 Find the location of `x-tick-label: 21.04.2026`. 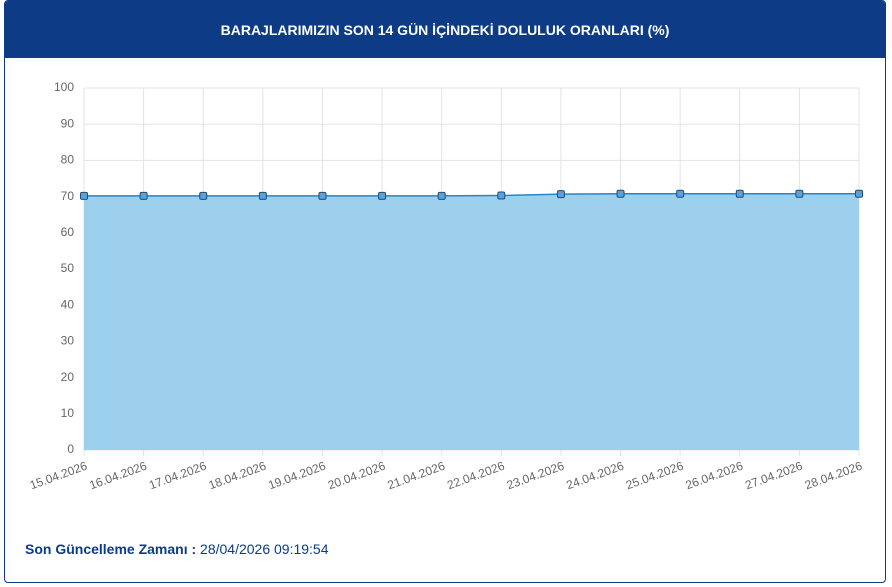

x-tick-label: 21.04.2026 is located at coordinates (417, 476).